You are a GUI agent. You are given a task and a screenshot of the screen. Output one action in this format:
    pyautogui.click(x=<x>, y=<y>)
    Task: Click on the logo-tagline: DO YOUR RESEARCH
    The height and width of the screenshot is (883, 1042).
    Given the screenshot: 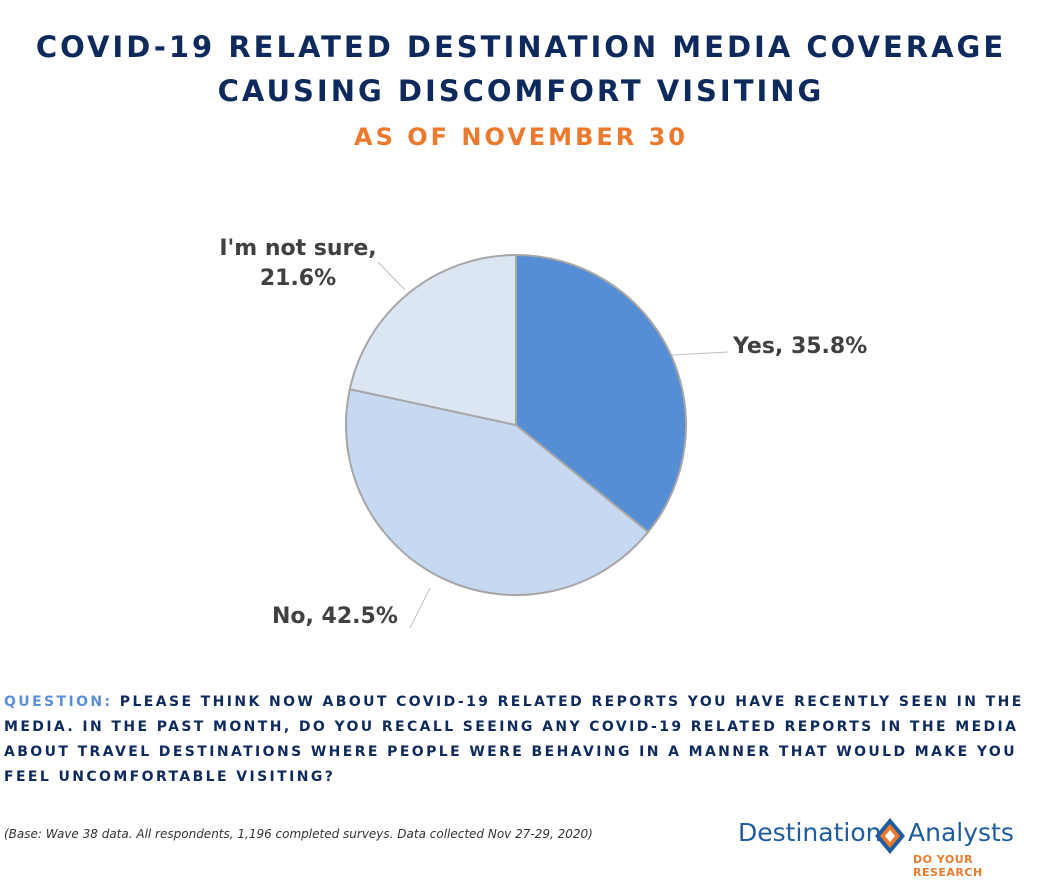 What is the action you would take?
    pyautogui.click(x=948, y=866)
    